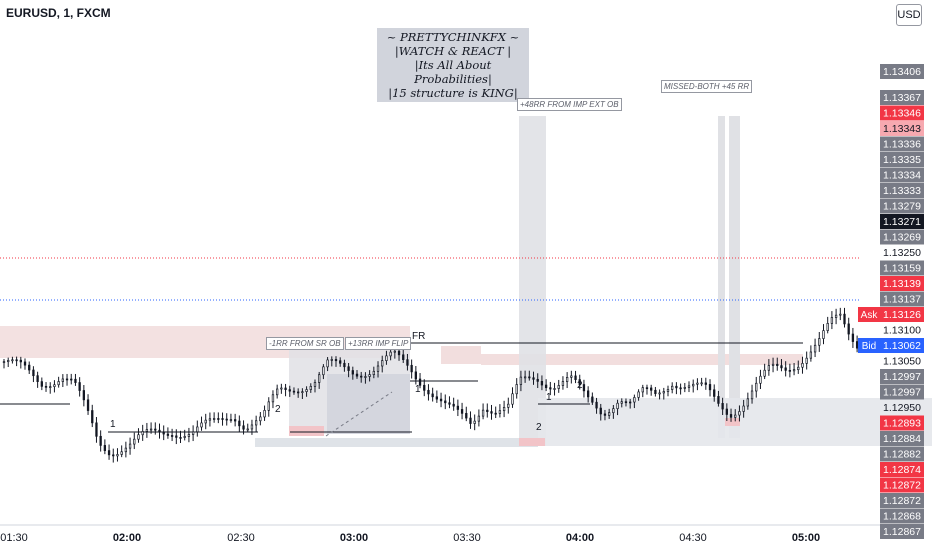  I want to click on time-tick: 04:30, so click(693, 538).